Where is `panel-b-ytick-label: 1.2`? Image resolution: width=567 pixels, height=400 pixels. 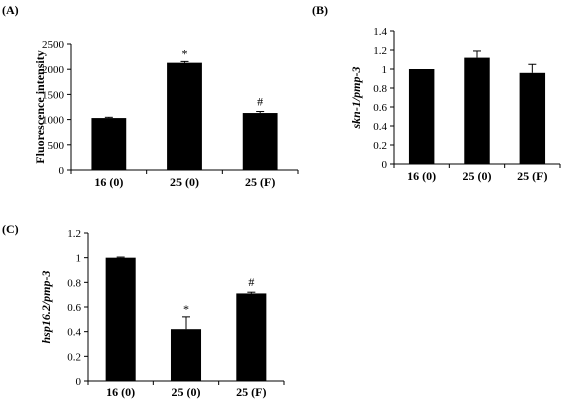
panel-b-ytick-label: 1.2 is located at coordinates (380, 51).